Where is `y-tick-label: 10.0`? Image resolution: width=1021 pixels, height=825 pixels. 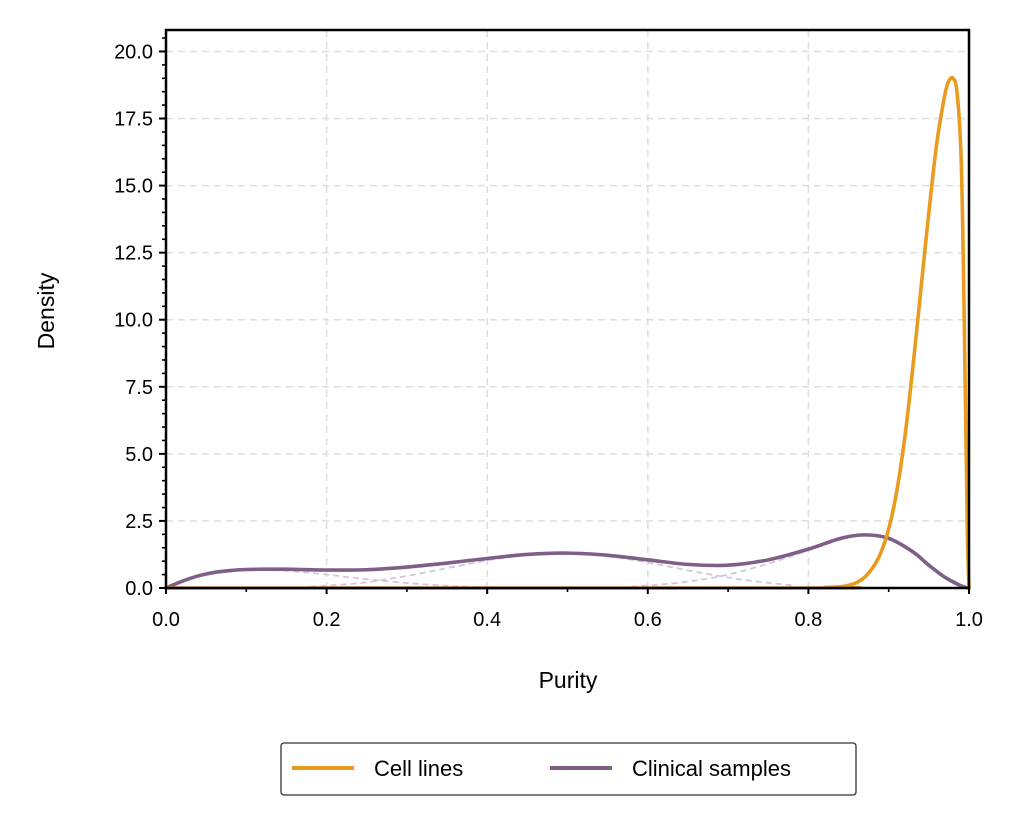 y-tick-label: 10.0 is located at coordinates (133, 321).